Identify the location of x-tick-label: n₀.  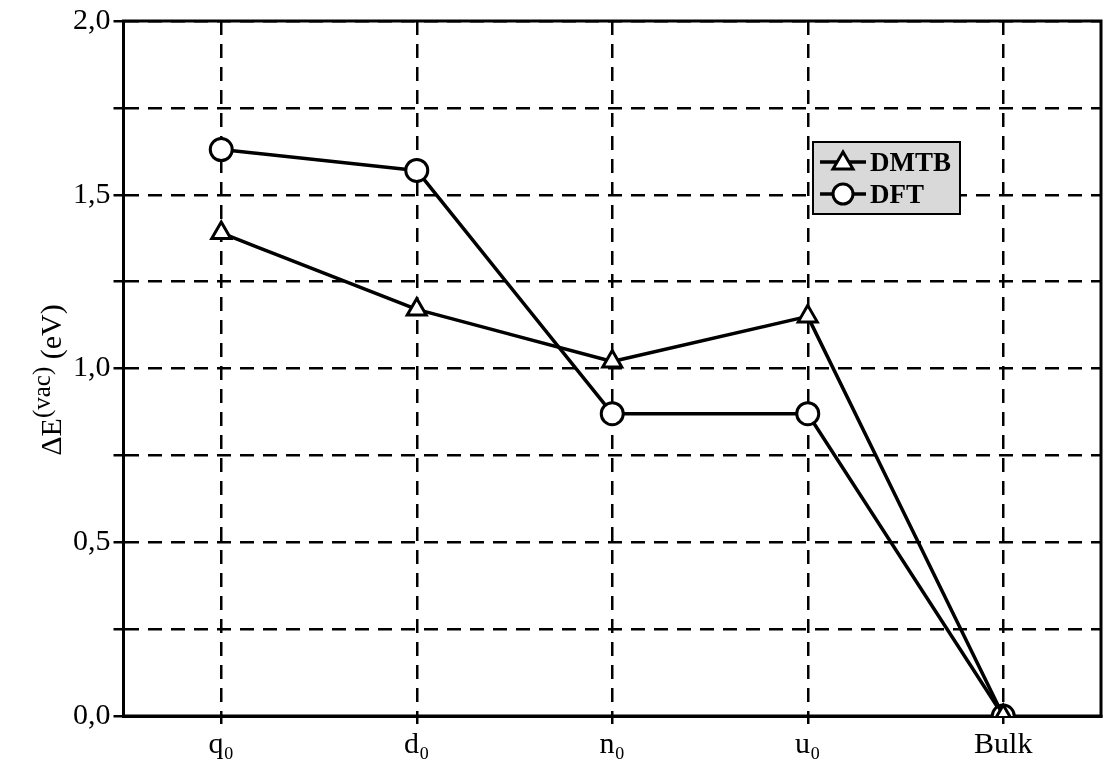
(612, 742).